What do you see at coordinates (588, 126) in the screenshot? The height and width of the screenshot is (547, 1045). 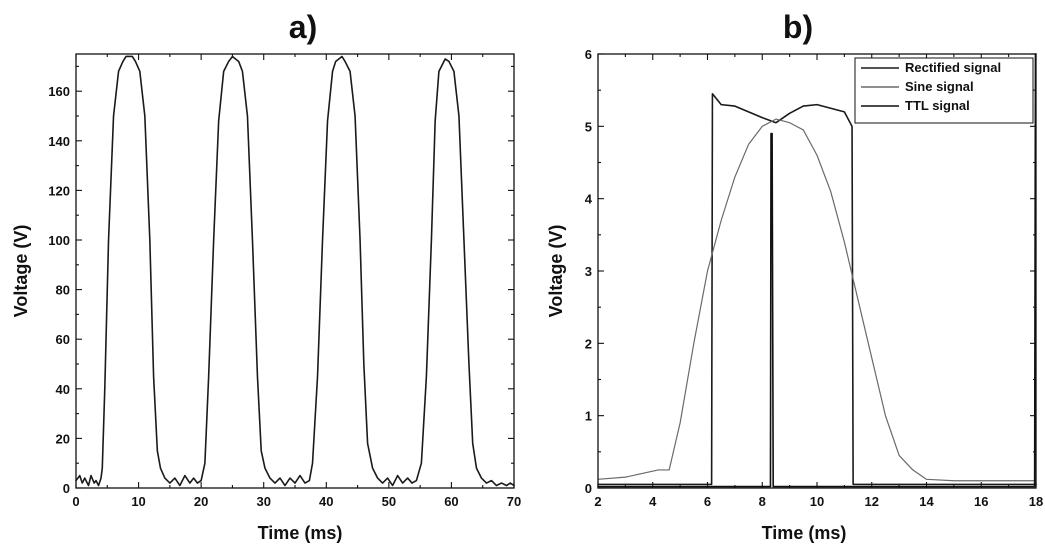 I see `y-tick-label: 5` at bounding box center [588, 126].